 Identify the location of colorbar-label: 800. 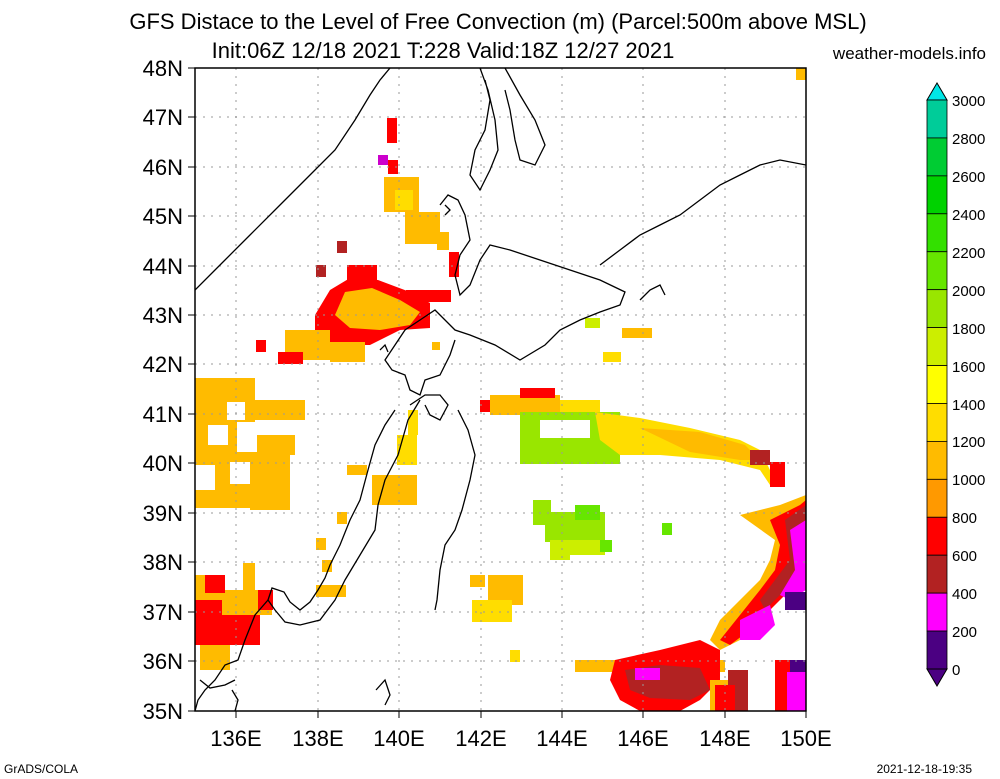
(964, 518).